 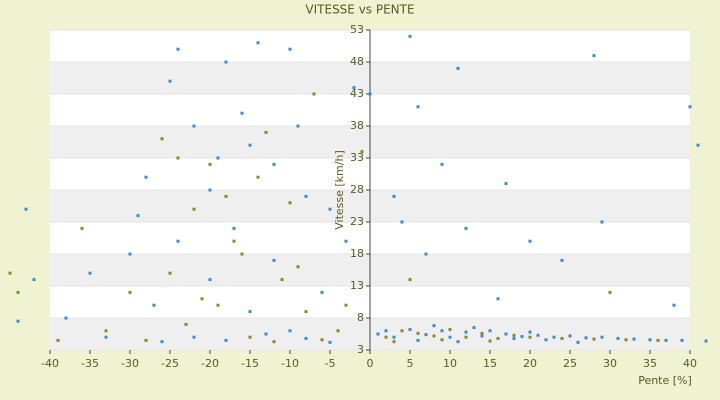 I want to click on x-tick-label: -35, so click(x=90, y=363).